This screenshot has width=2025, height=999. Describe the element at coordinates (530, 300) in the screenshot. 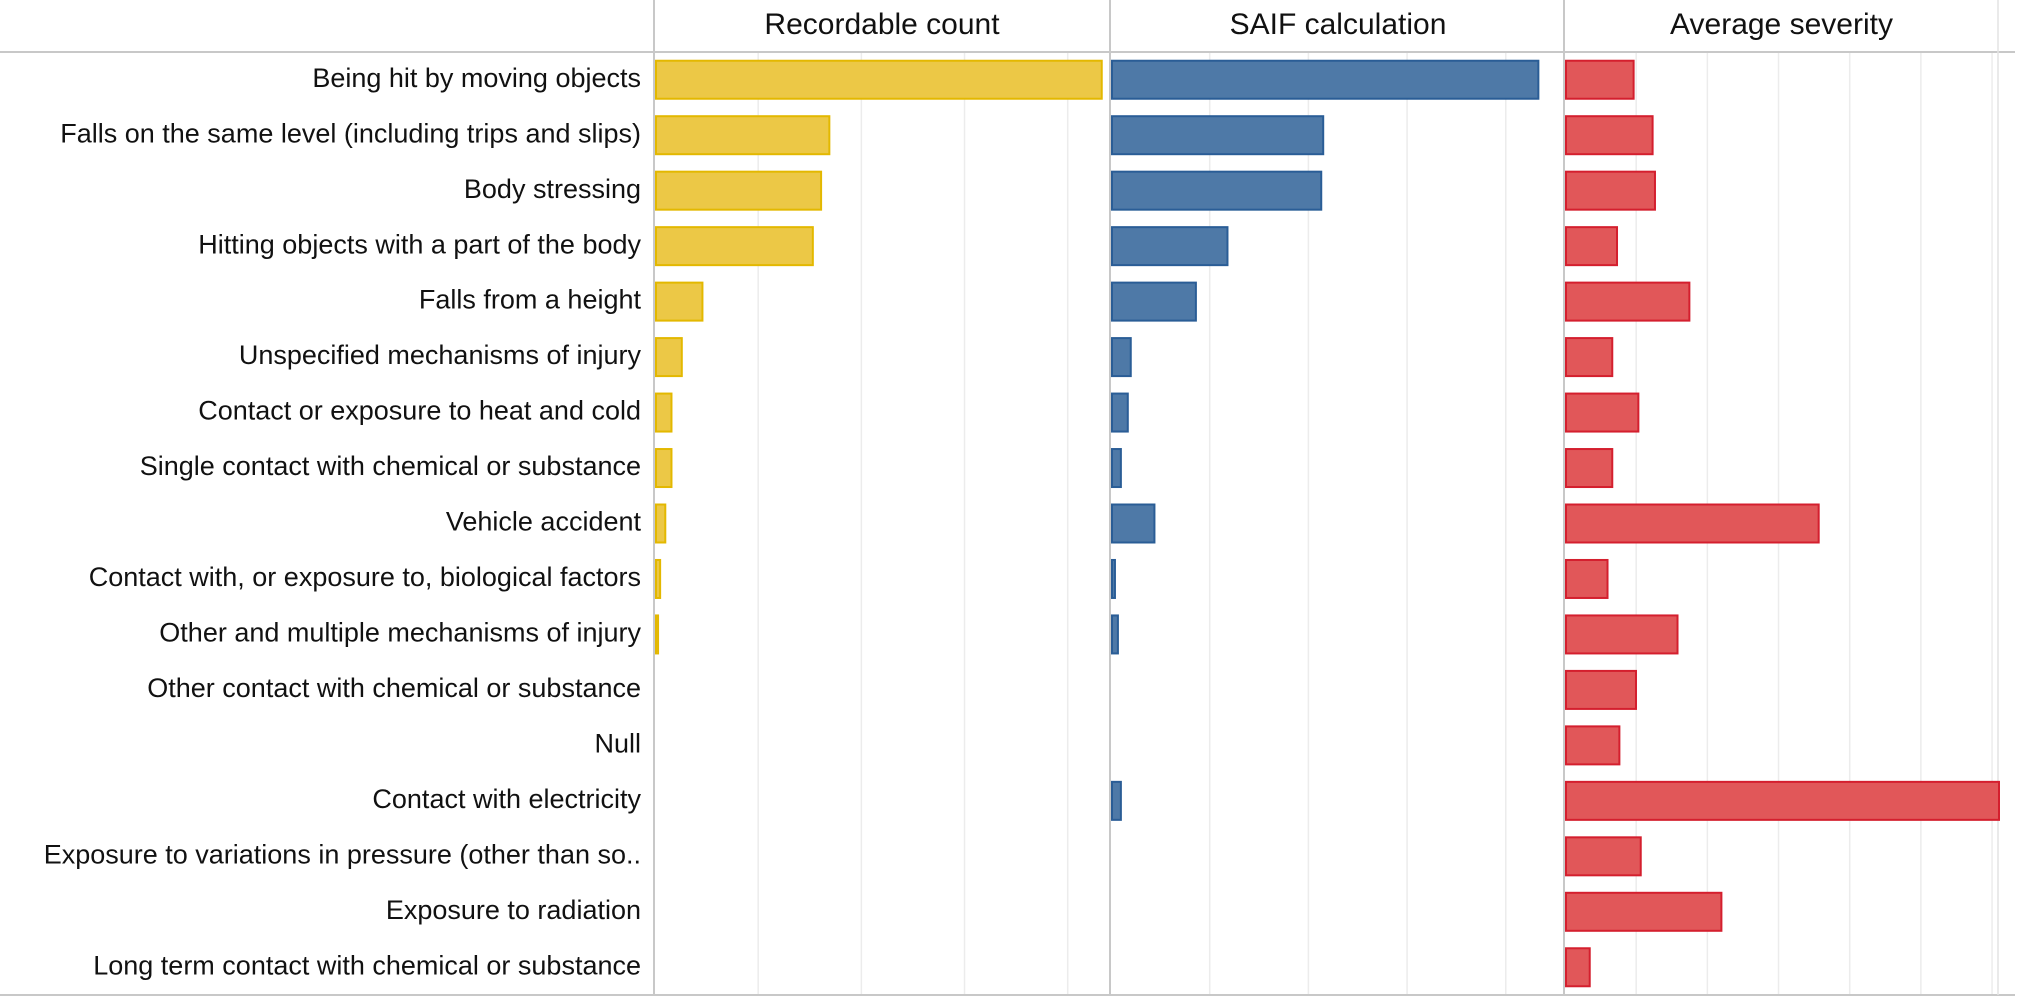

I see `category-label: Falls from a height` at that location.